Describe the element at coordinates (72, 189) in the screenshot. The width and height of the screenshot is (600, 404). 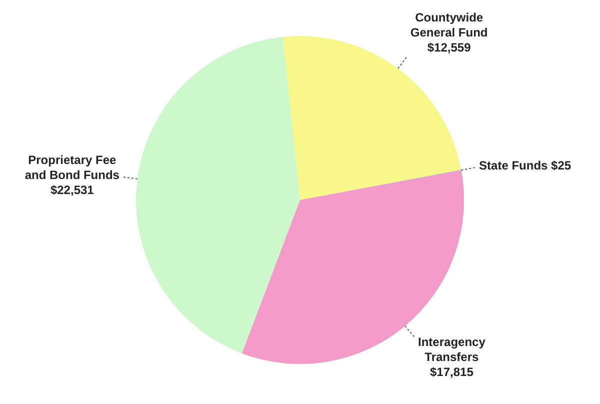
I see `data-label: $22,531` at that location.